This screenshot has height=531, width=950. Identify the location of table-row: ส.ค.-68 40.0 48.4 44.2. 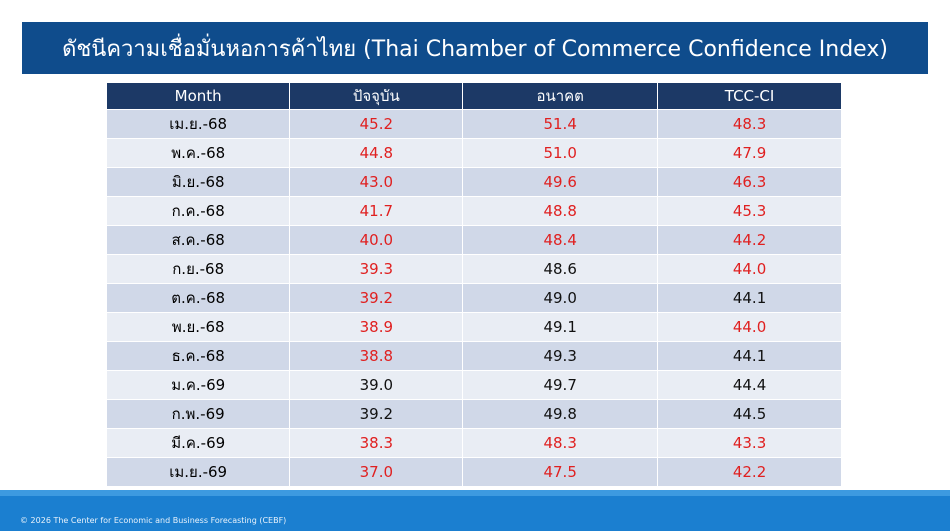
(474, 240).